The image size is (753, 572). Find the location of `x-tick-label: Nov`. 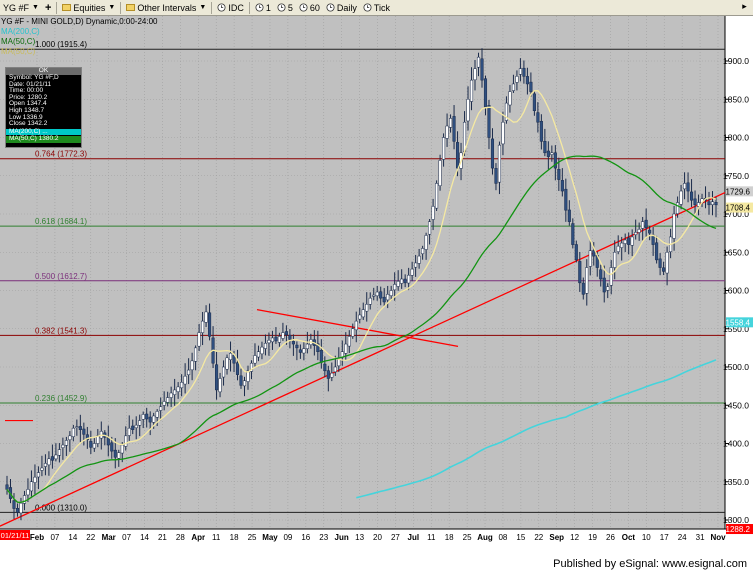

x-tick-label: Nov is located at coordinates (718, 537).